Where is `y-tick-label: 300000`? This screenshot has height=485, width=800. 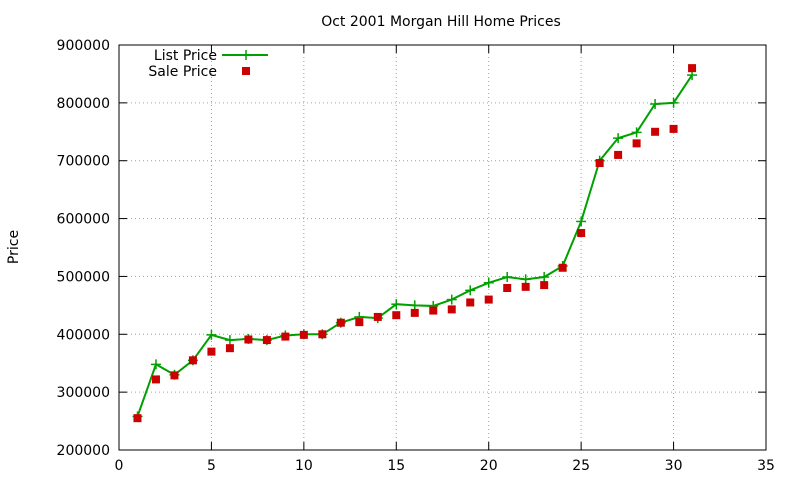
y-tick-label: 300000 is located at coordinates (83, 393).